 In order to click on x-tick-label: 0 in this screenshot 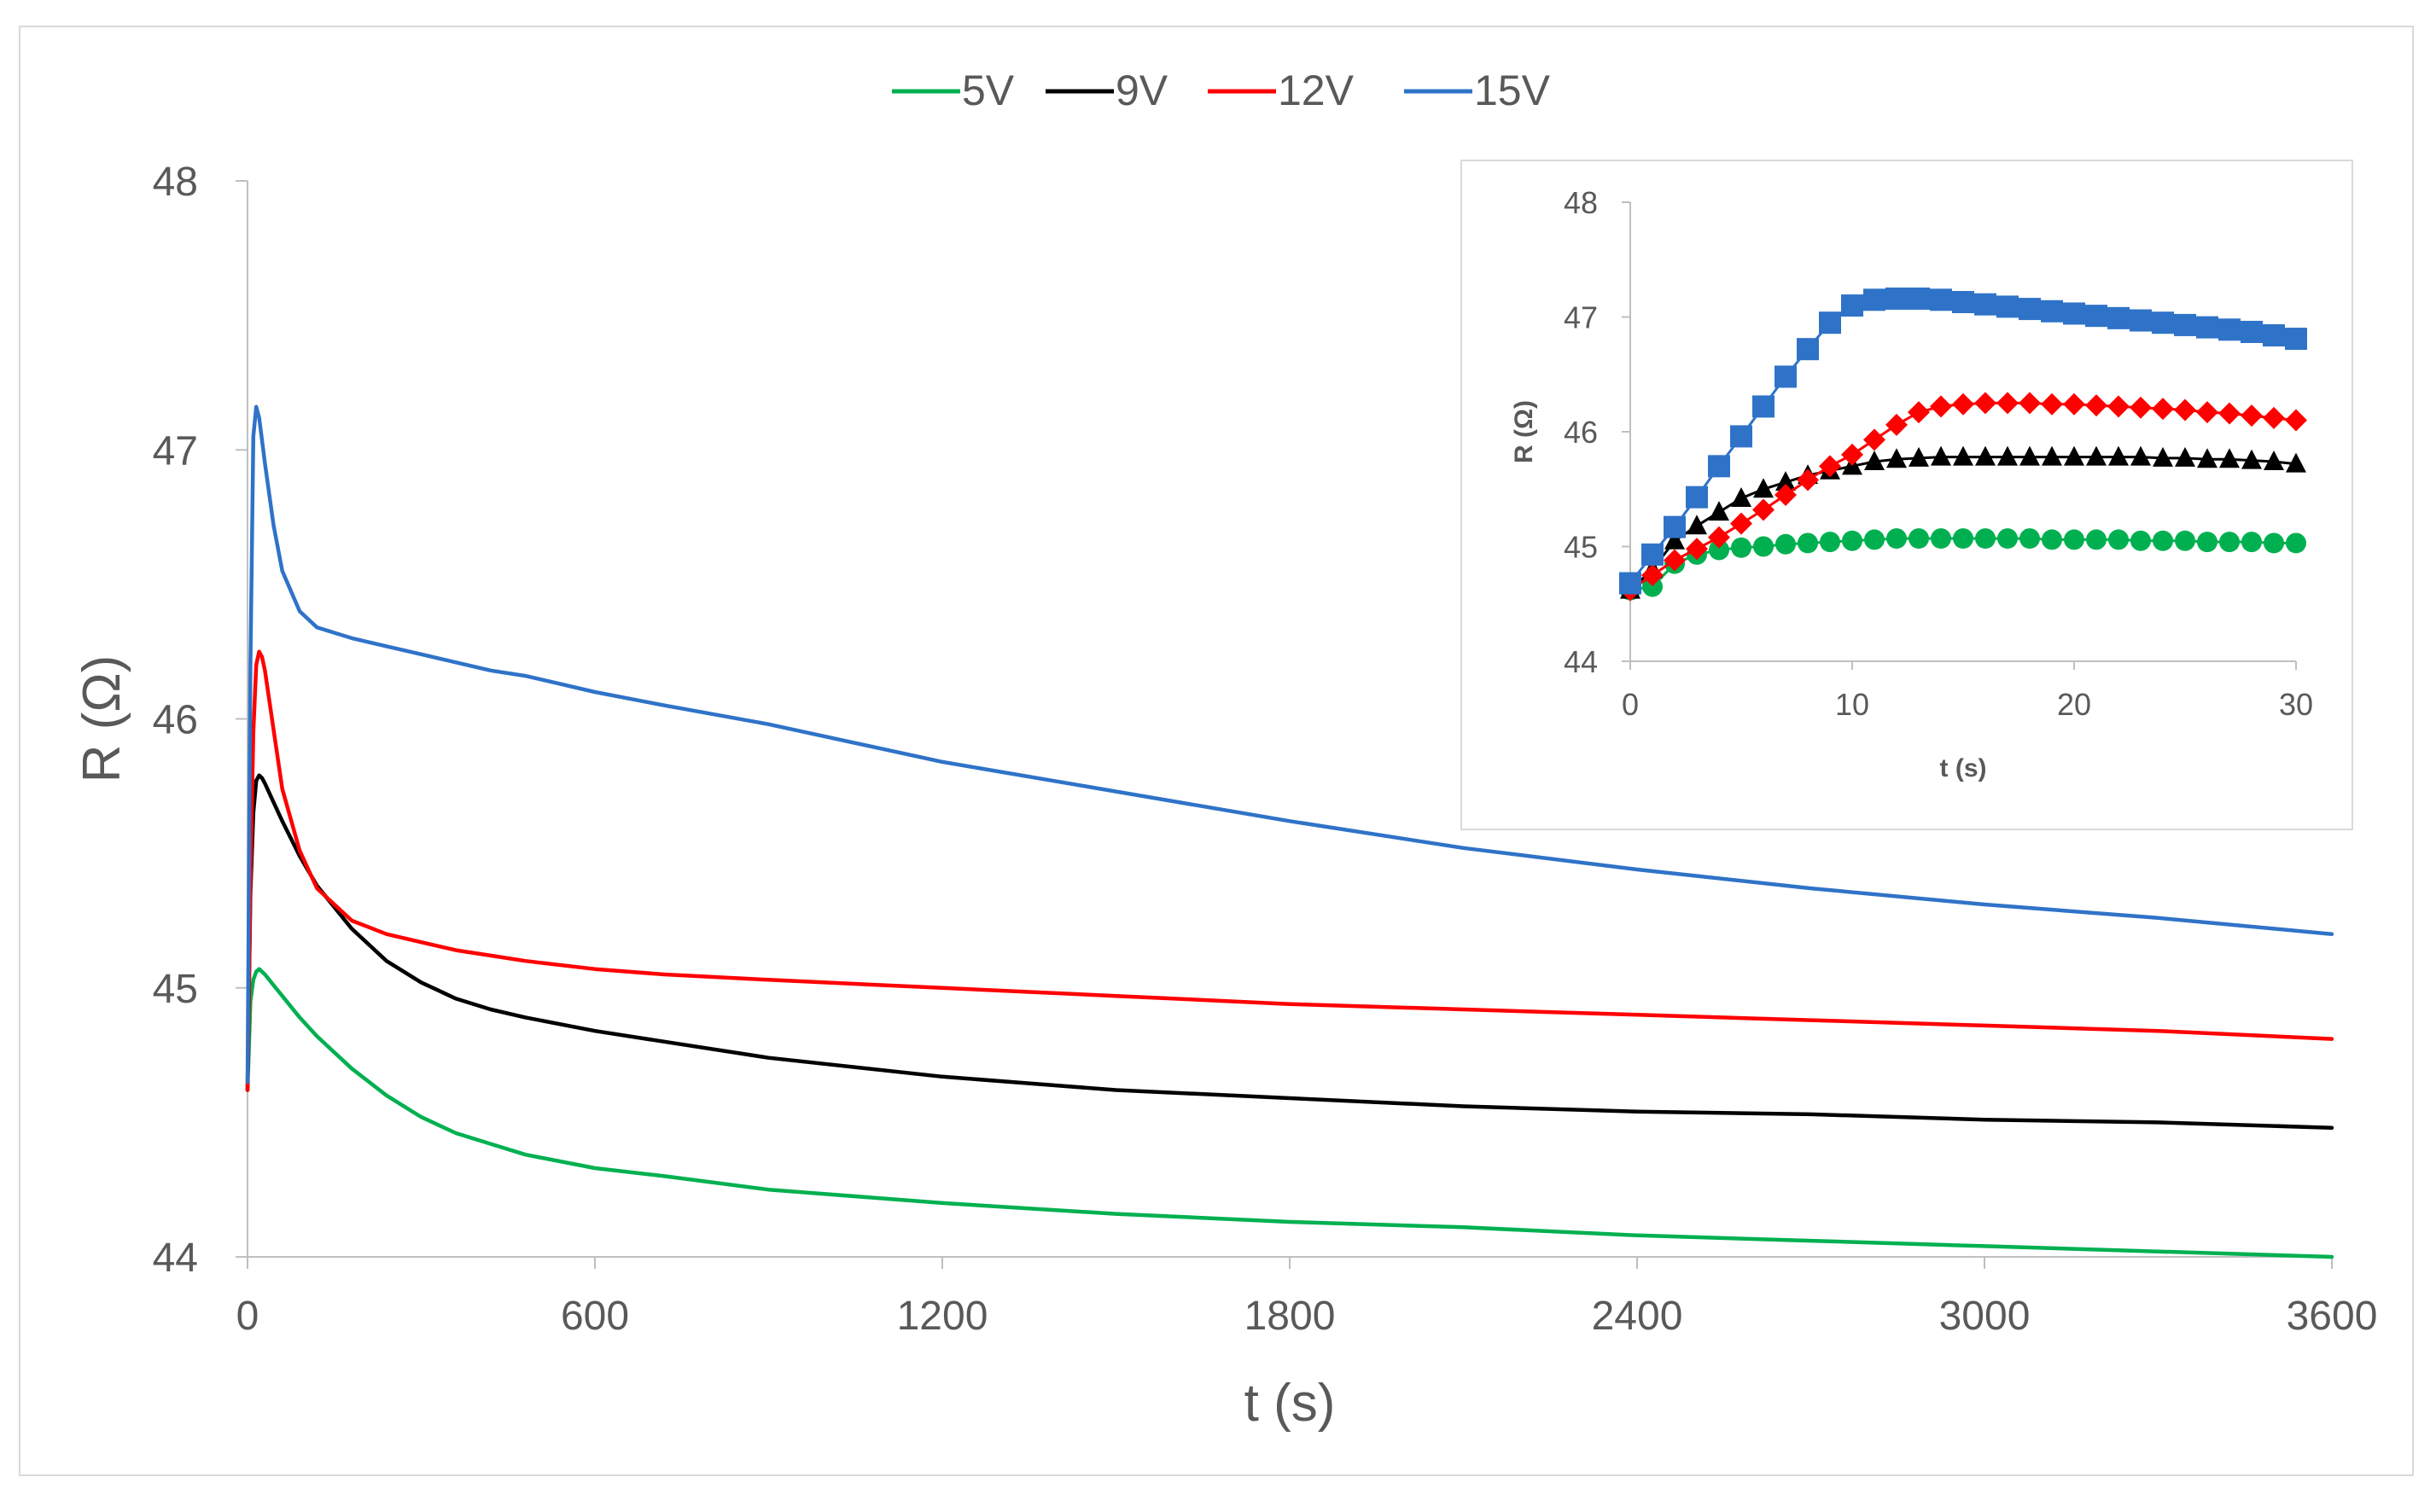, I will do `click(247, 1316)`.